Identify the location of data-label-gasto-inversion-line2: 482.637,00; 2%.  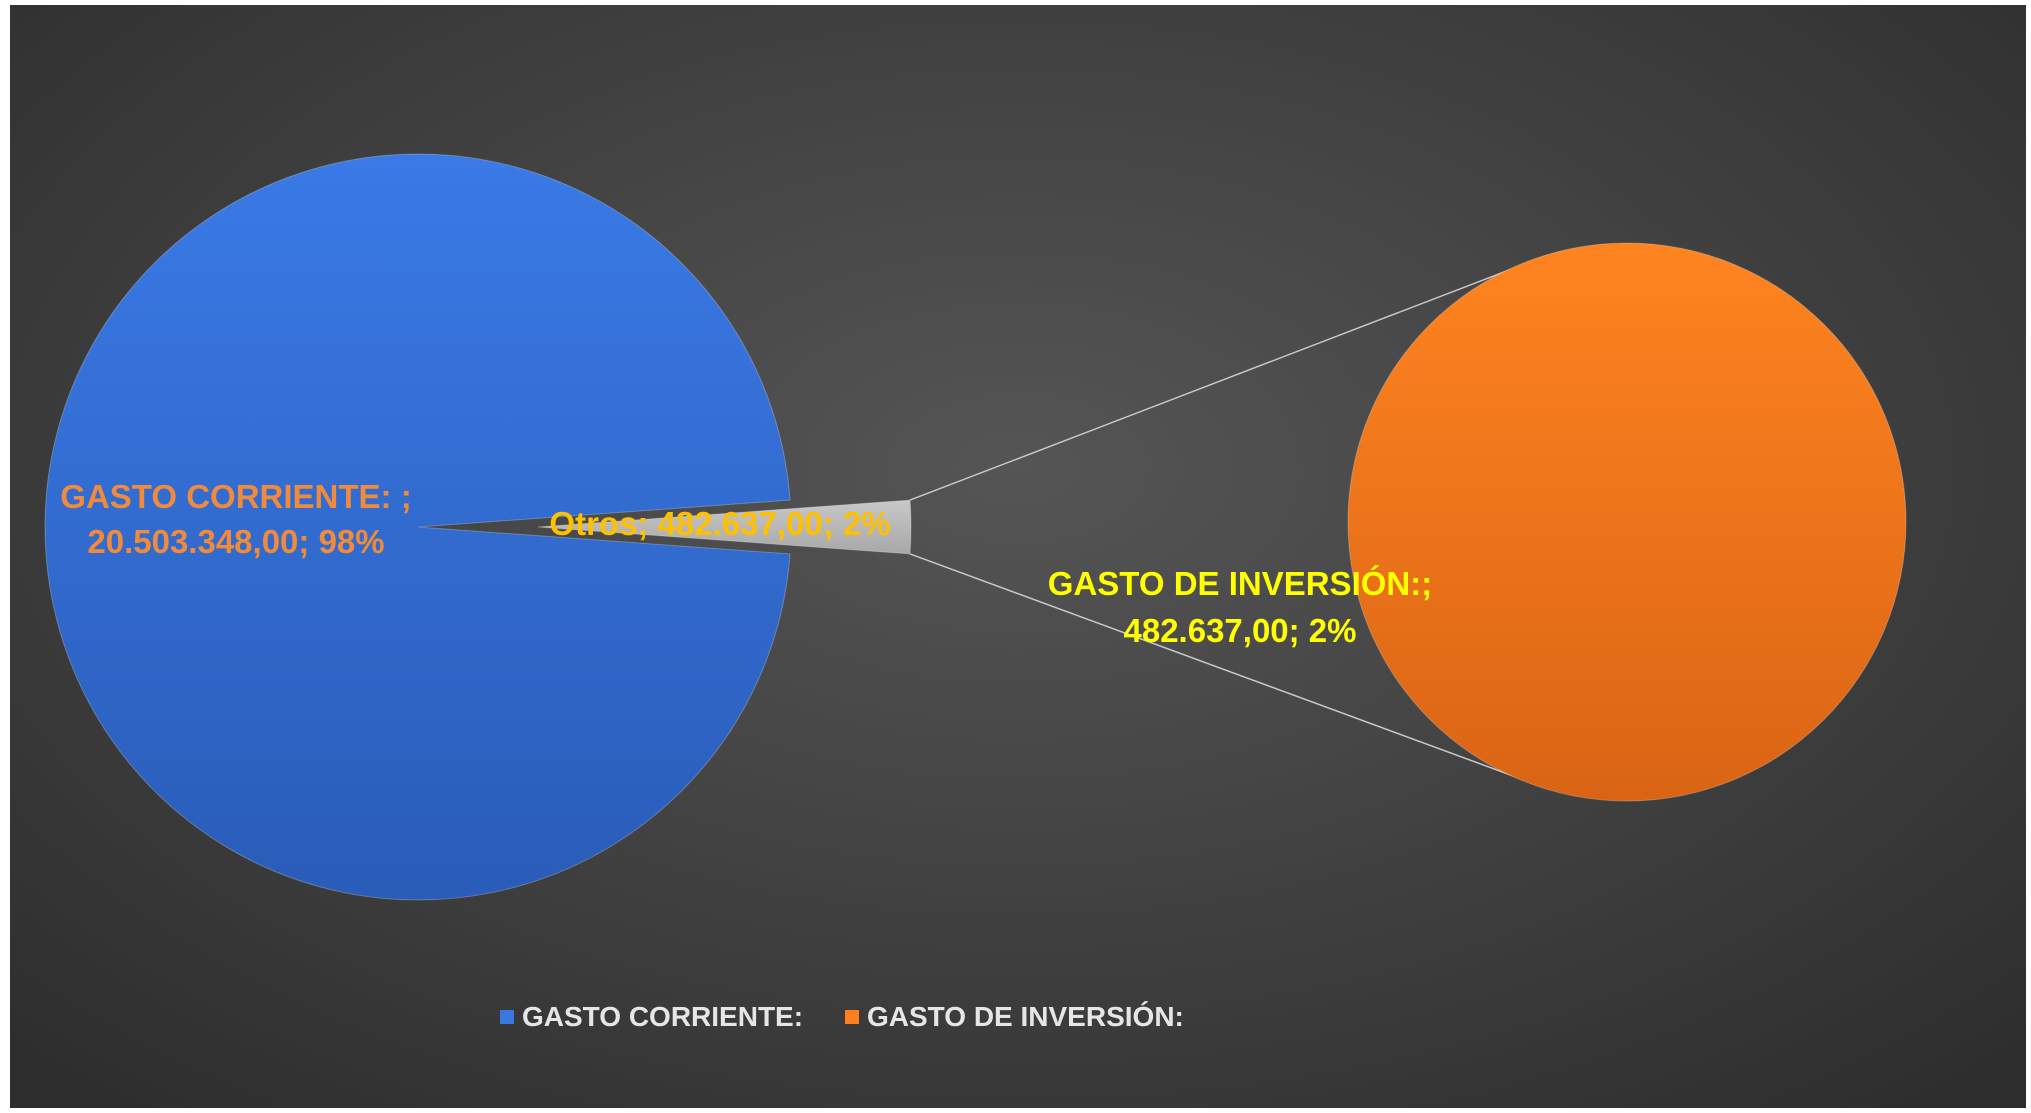
(1239, 630).